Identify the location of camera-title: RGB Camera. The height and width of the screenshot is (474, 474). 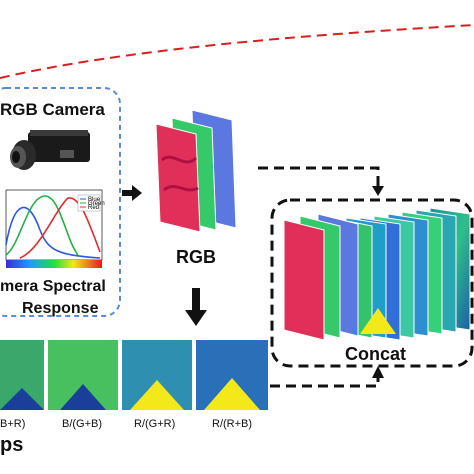
(52, 109).